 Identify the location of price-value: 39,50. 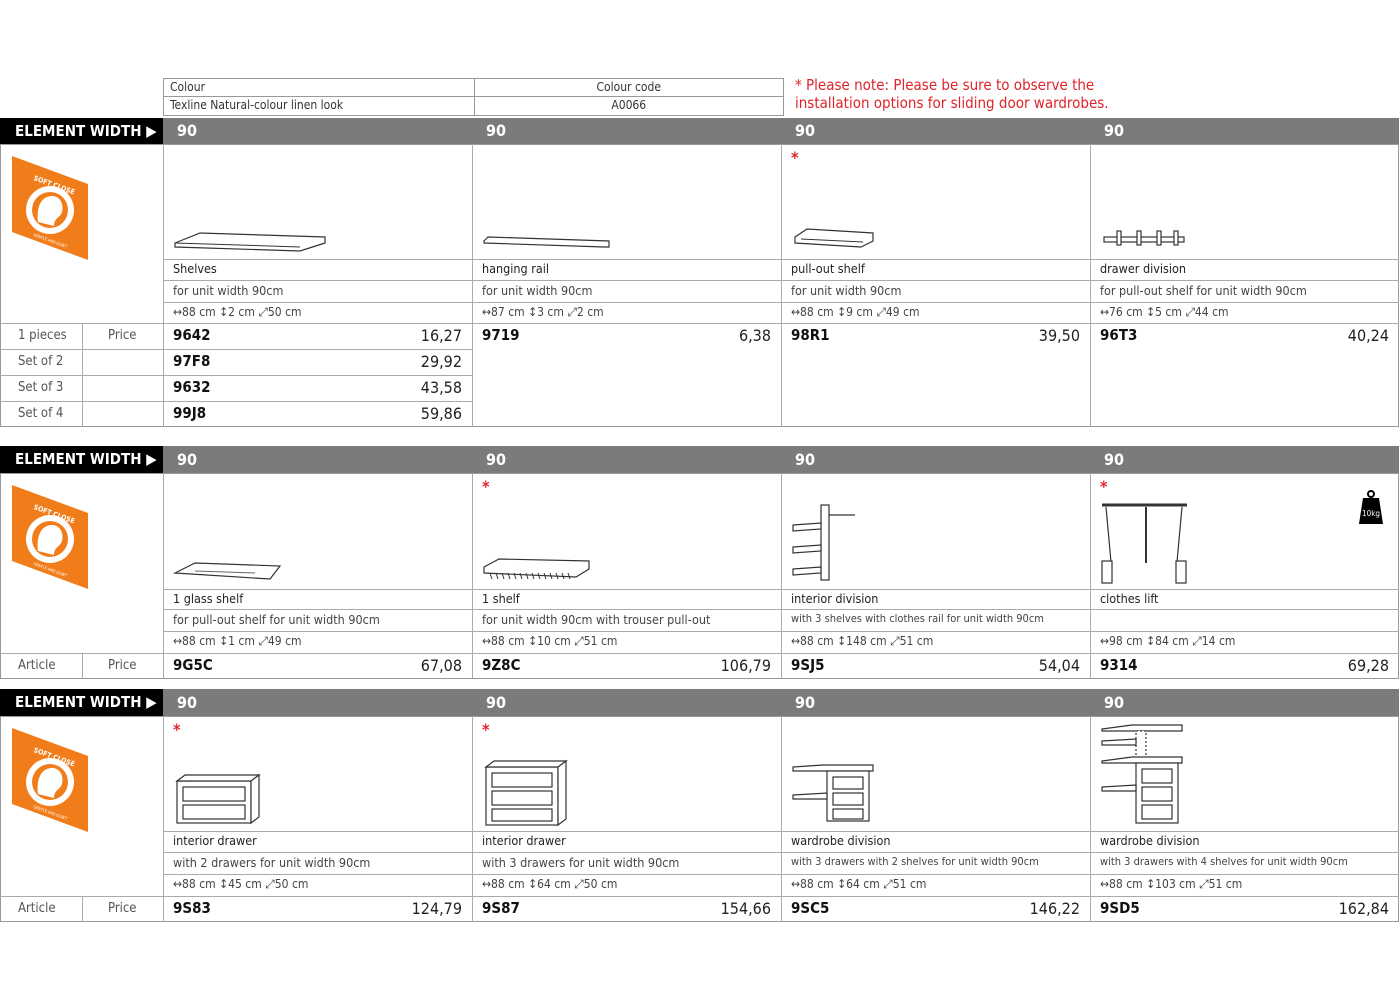
(1059, 335).